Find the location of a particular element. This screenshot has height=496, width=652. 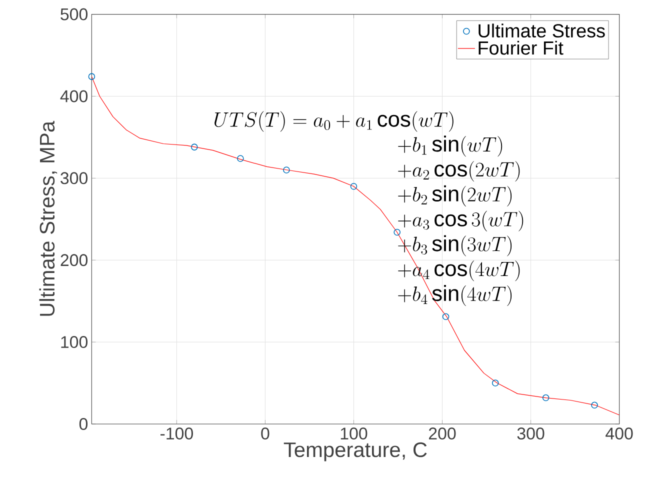

annotation: $+ a_3\cos3(wT)$ is located at coordinates (461, 221).